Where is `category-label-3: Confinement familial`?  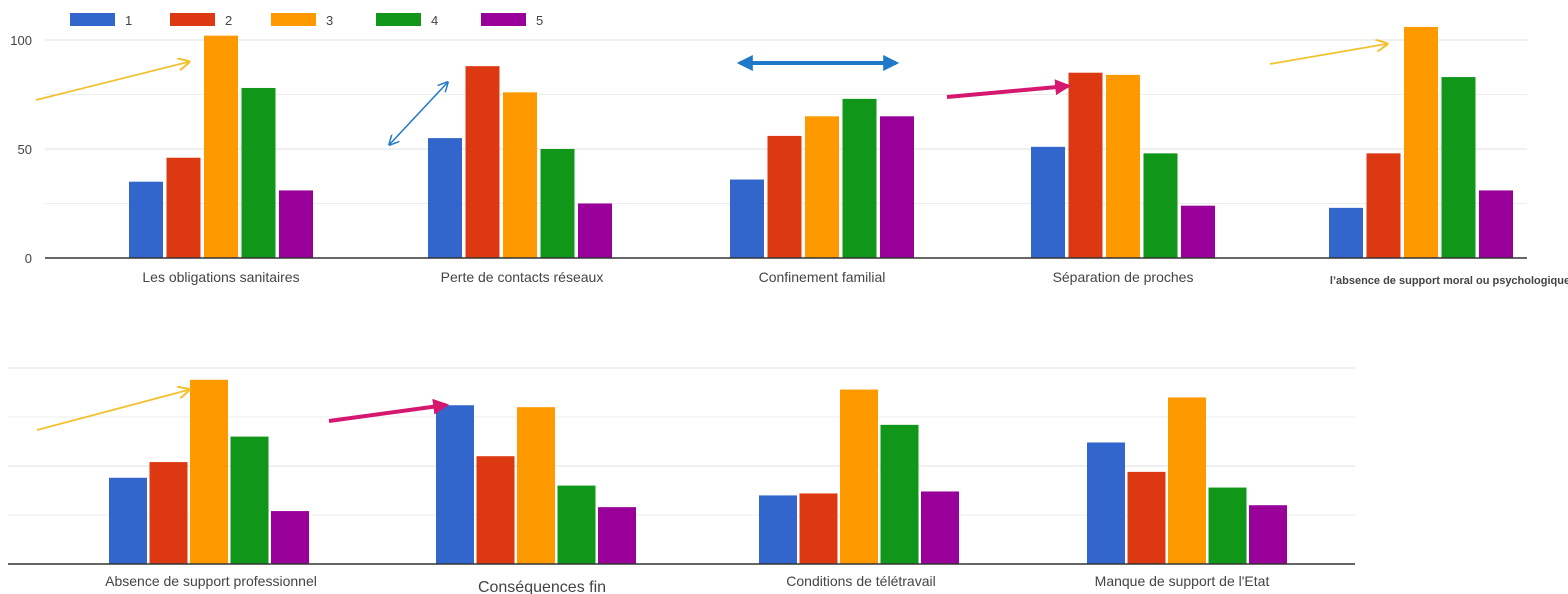
category-label-3: Confinement familial is located at coordinates (822, 277).